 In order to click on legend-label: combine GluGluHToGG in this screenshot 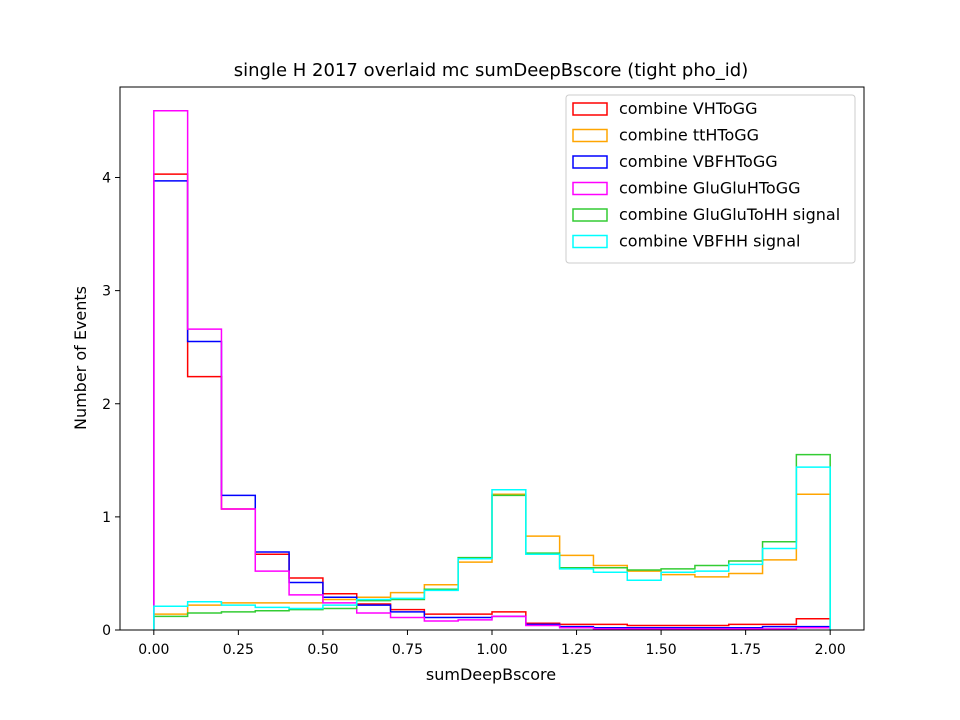, I will do `click(709, 188)`.